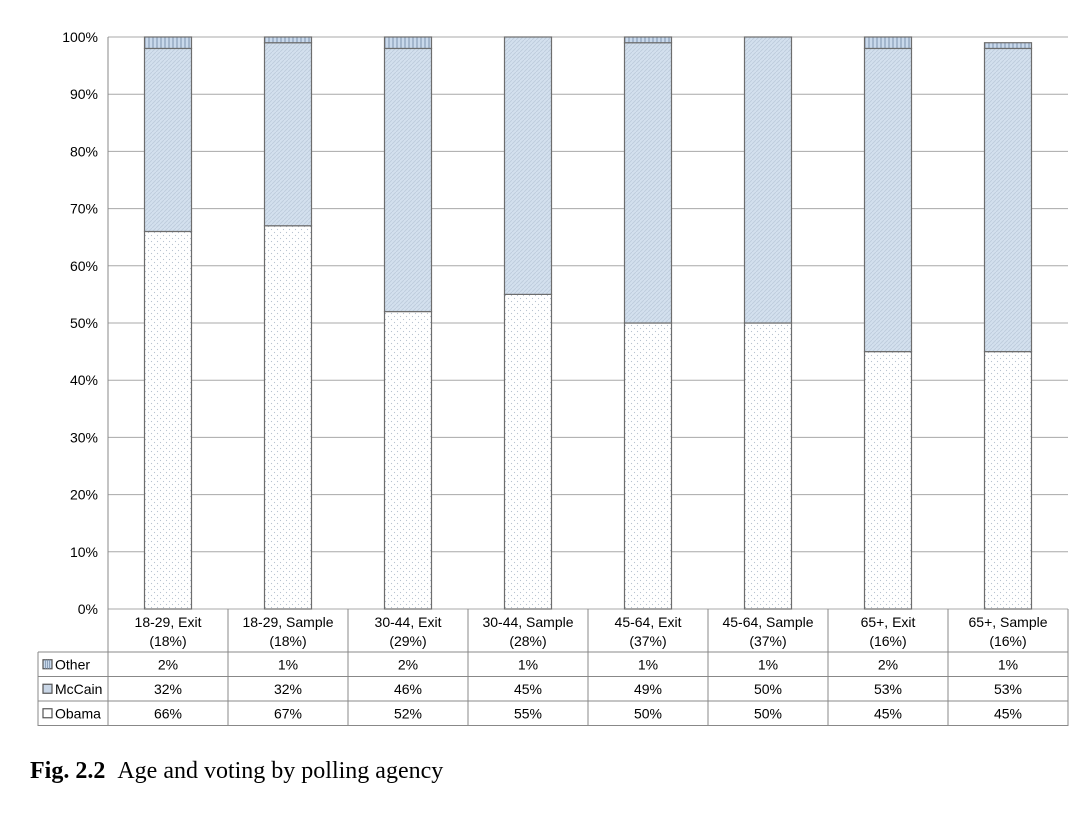  I want to click on x-category-label: (29%), so click(407, 641).